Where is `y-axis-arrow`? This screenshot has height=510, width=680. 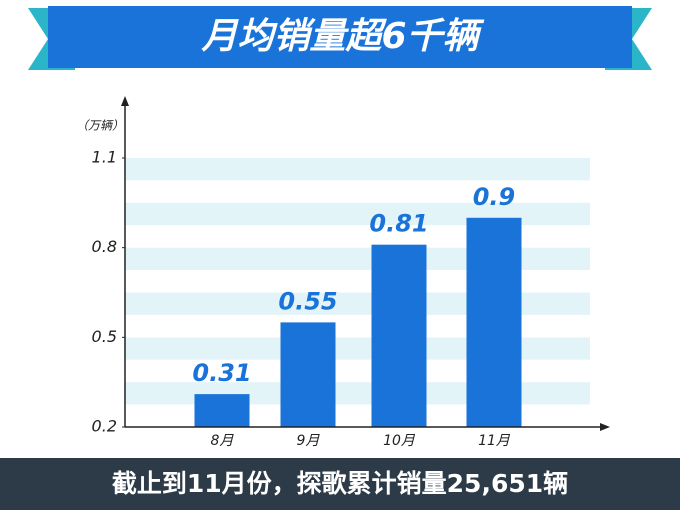 y-axis-arrow is located at coordinates (125, 101).